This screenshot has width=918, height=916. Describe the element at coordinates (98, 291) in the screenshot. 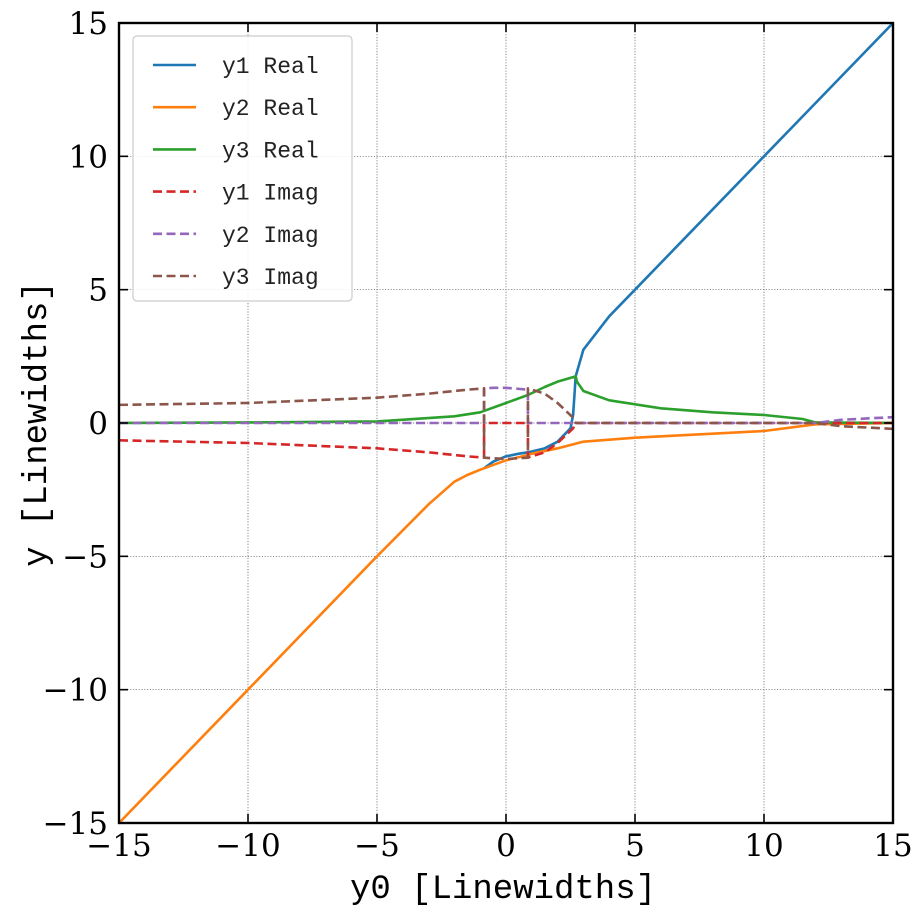

I see `y-tick-label: 5` at that location.